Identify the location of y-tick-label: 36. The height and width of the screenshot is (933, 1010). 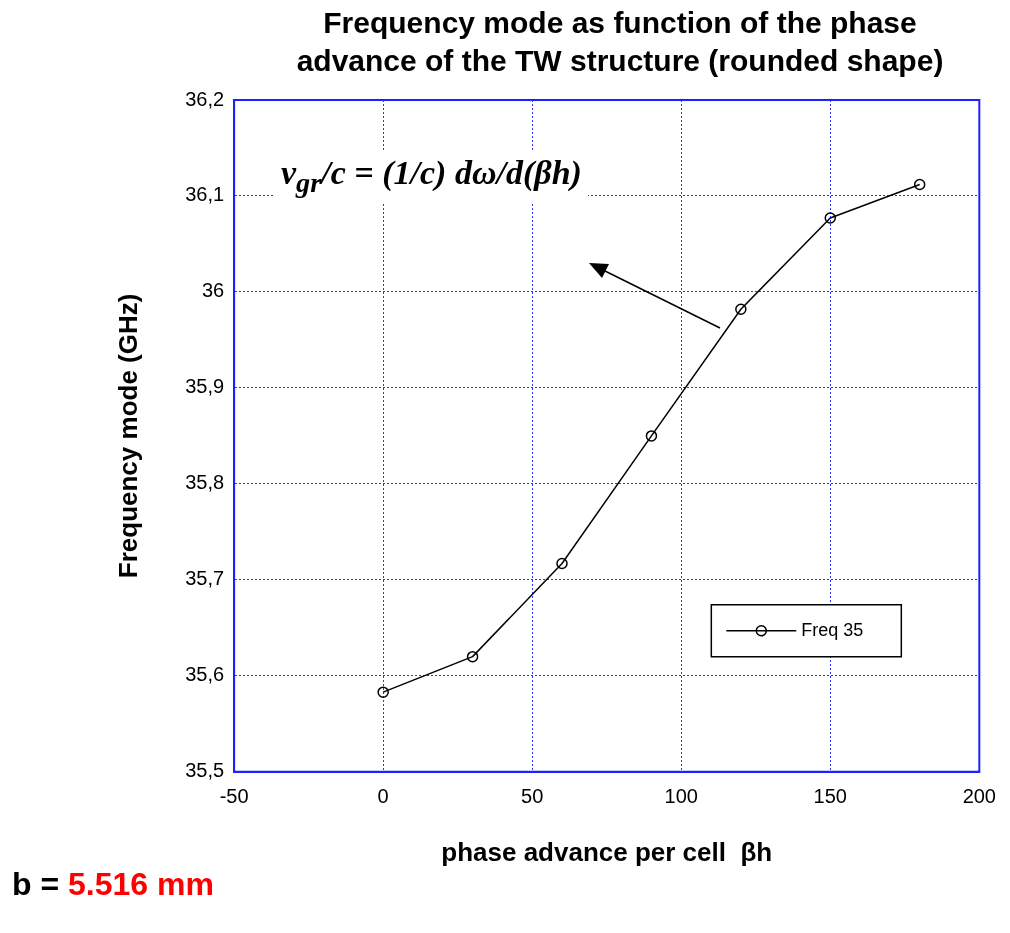
(213, 290).